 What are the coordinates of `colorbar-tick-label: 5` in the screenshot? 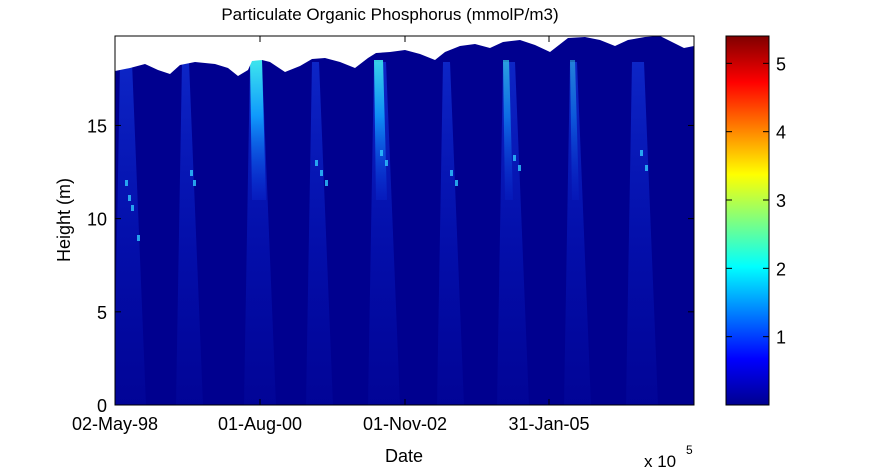 It's located at (781, 64).